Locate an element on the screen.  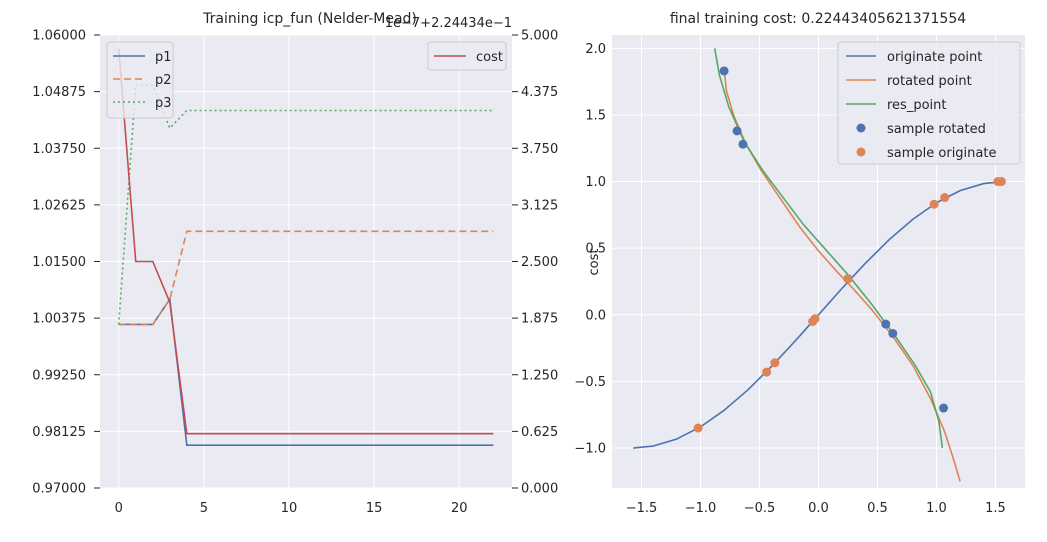
left-legend: p1 p2 p3 is located at coordinates (140, 80).